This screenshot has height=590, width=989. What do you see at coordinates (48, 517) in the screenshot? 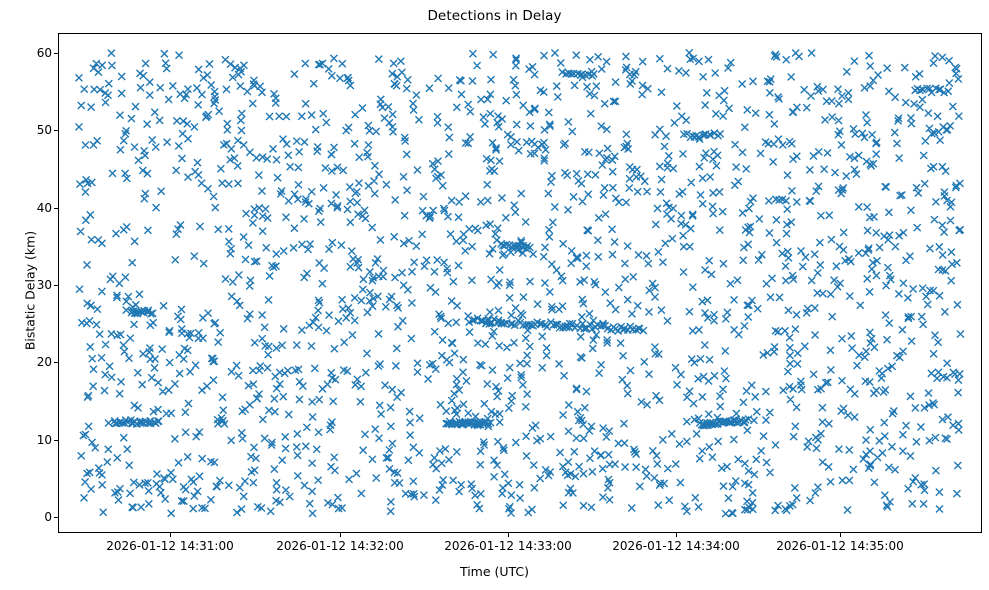
I see `y-tick-label: 0` at bounding box center [48, 517].